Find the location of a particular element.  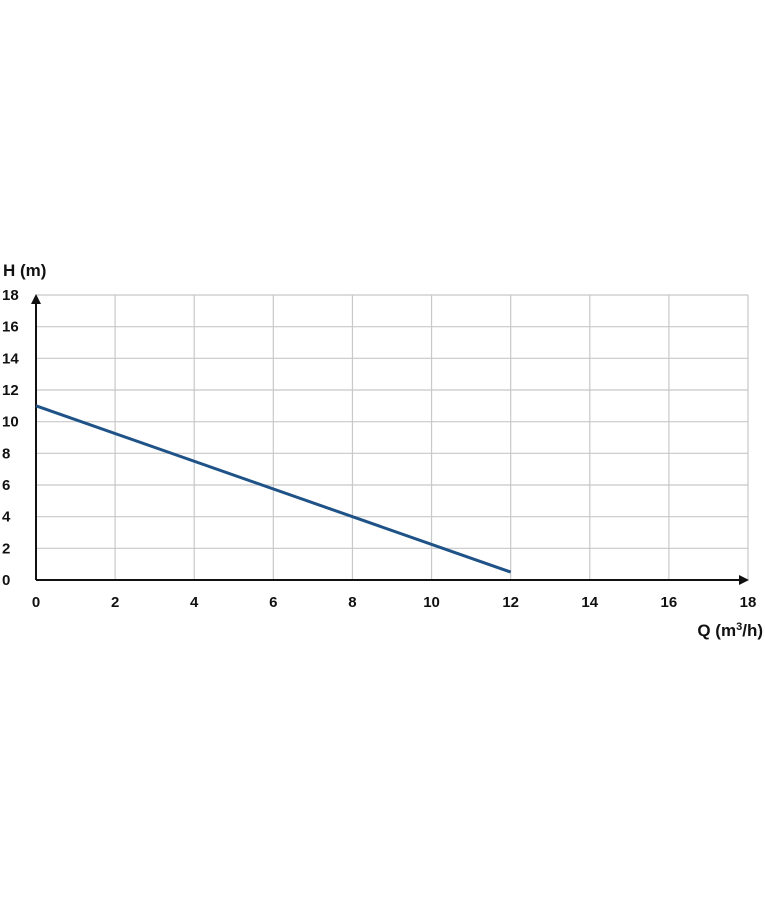

x-tick-label: 8 is located at coordinates (352, 602).